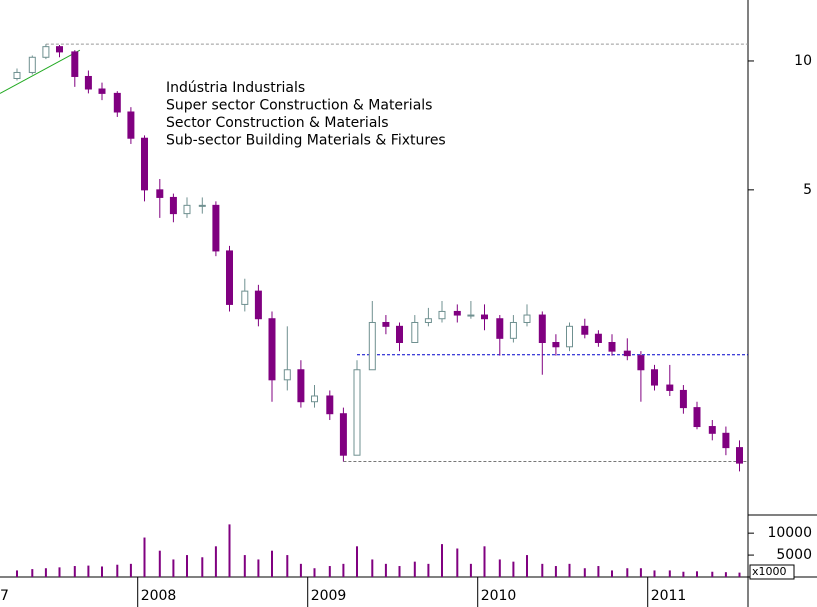 This screenshot has width=817, height=607. I want to click on annotation: Sub-sector Building Materials & Fixtures, so click(306, 141).